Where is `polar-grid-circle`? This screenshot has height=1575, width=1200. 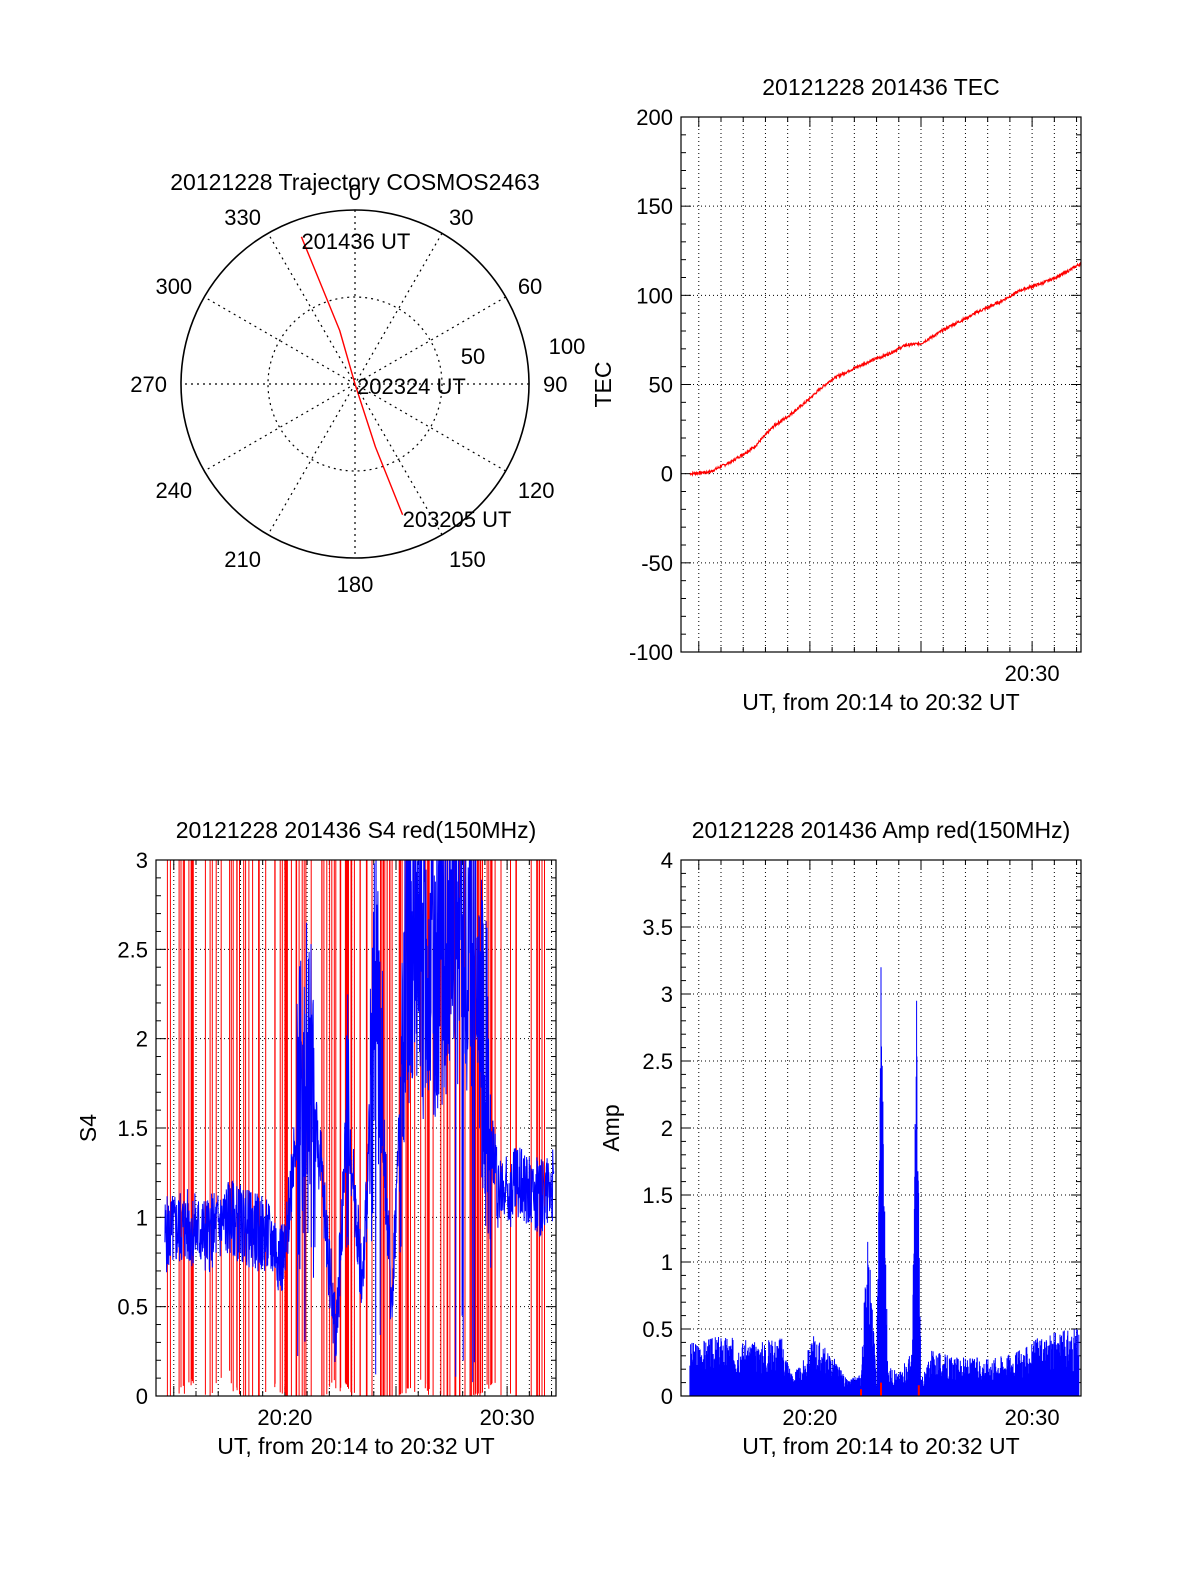 polar-grid-circle is located at coordinates (355, 384).